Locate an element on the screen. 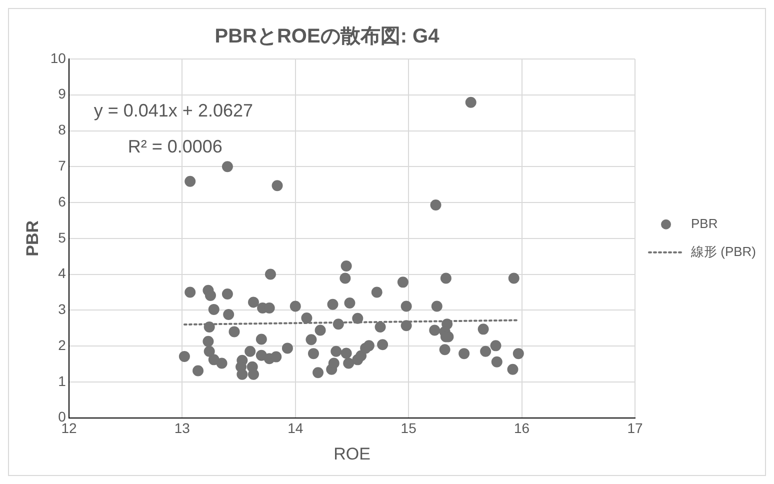 The width and height of the screenshot is (774, 484). chart-title: PBRとROEの散布図: G4 is located at coordinates (327, 37).